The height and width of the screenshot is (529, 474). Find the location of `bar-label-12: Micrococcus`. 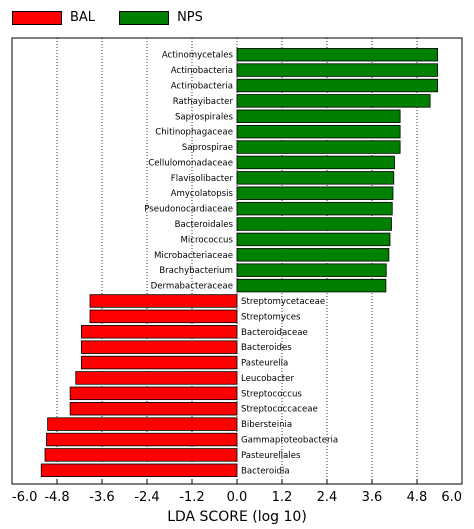

bar-label-12: Micrococcus is located at coordinates (207, 240).